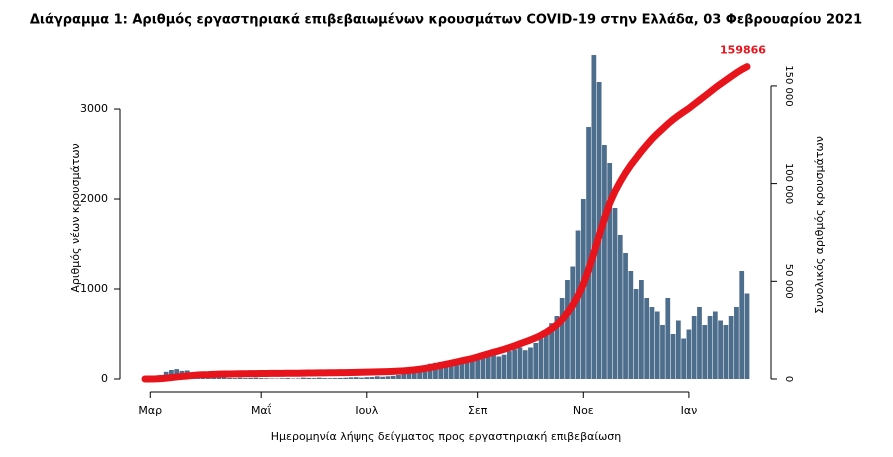 The height and width of the screenshot is (457, 893). I want to click on y2-tick-label: 150 000, so click(788, 85).